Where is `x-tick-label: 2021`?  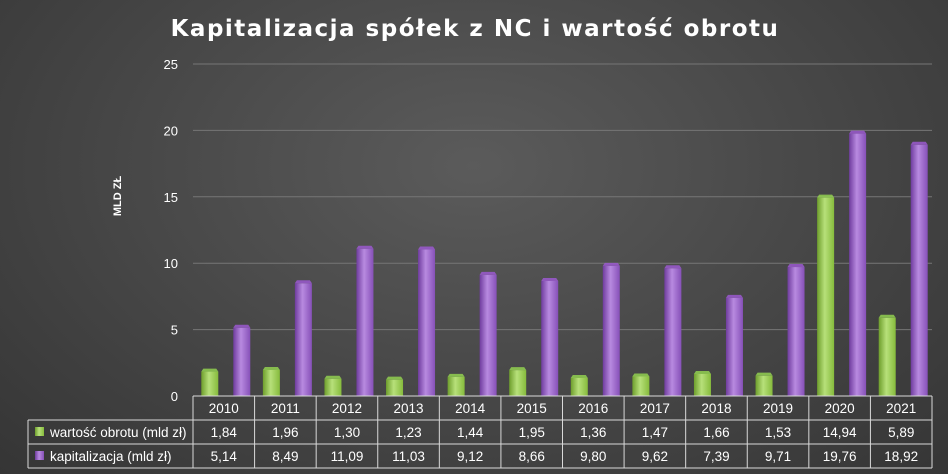 x-tick-label: 2021 is located at coordinates (901, 408).